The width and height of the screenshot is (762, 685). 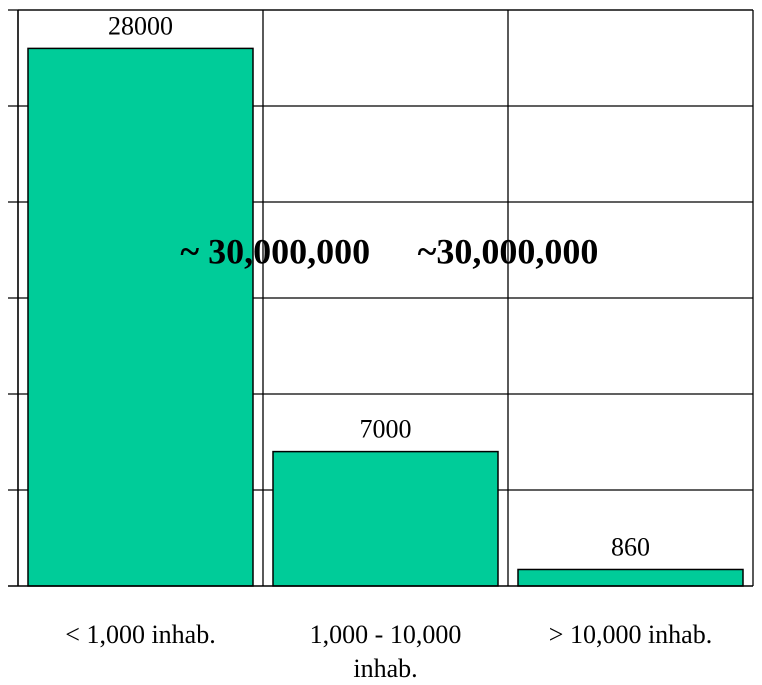 I want to click on annotations: ~ 30,000,000 ~30,000,000, so click(x=389, y=251).